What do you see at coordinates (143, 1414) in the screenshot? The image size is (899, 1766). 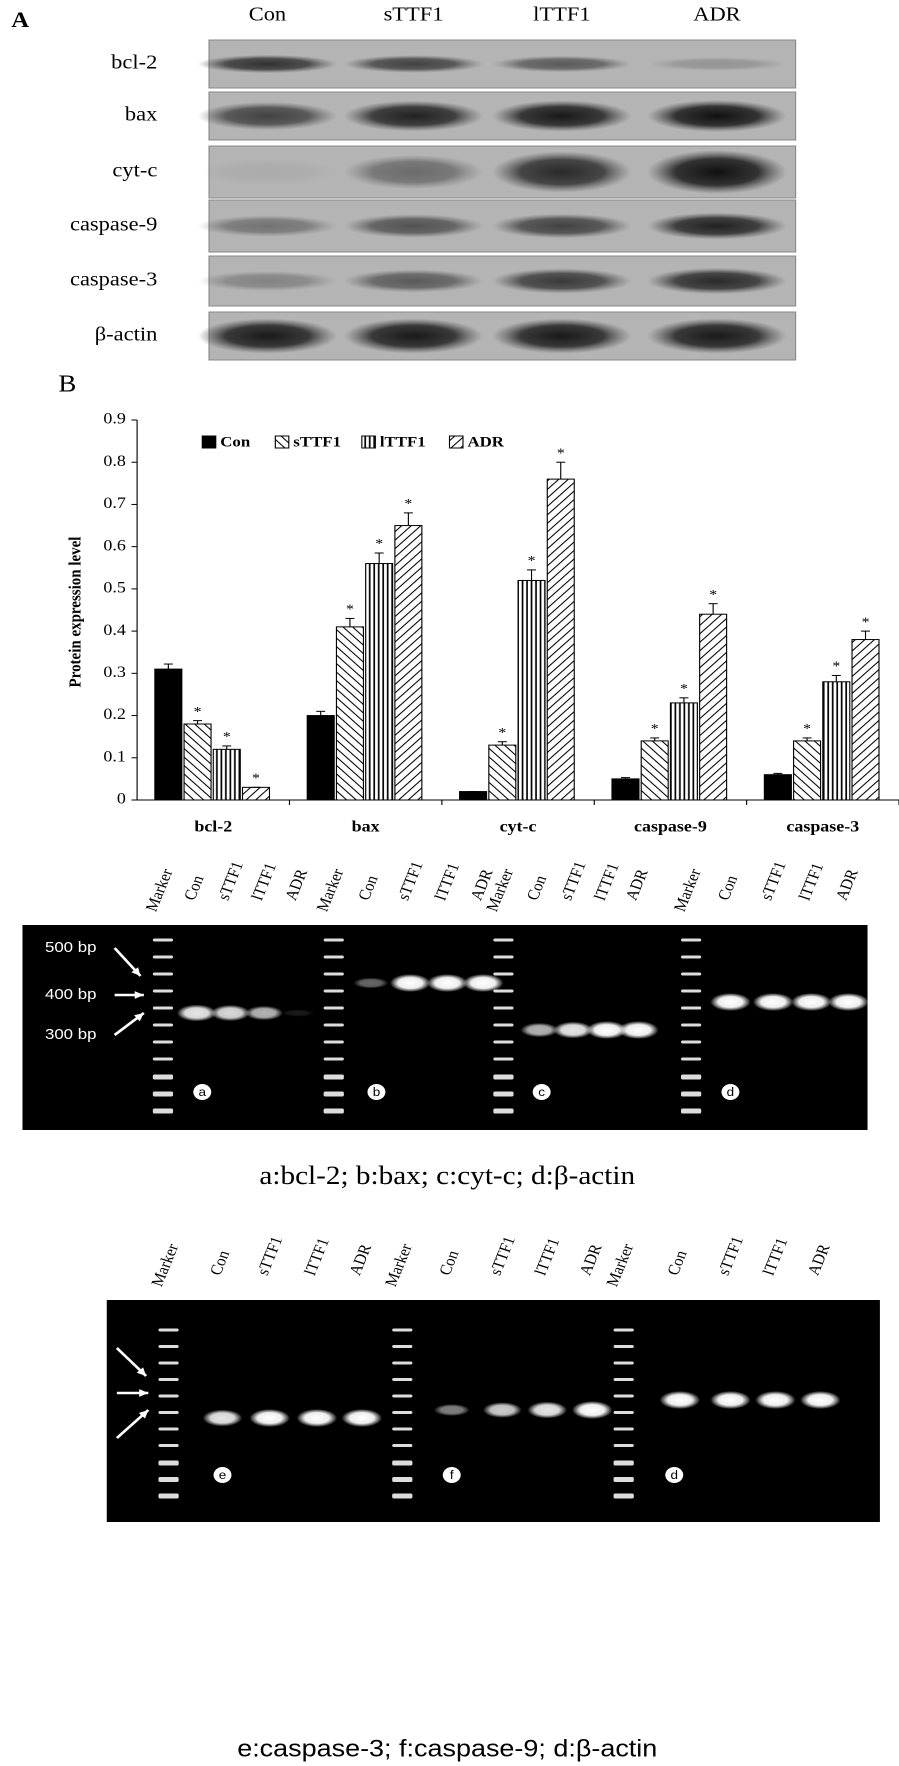 I see `arrow-head` at bounding box center [143, 1414].